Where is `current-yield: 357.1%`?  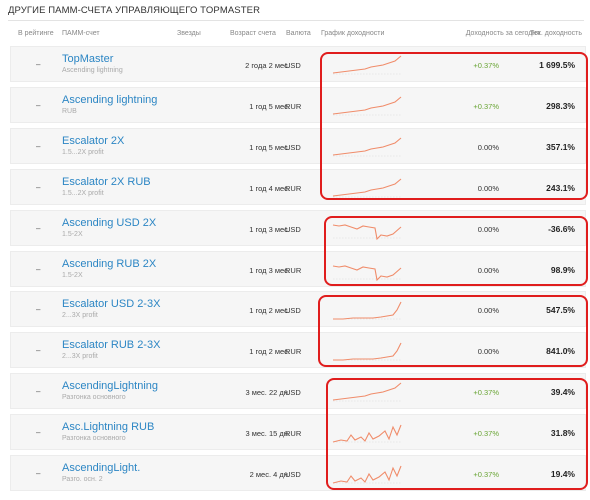 current-yield: 357.1% is located at coordinates (560, 147).